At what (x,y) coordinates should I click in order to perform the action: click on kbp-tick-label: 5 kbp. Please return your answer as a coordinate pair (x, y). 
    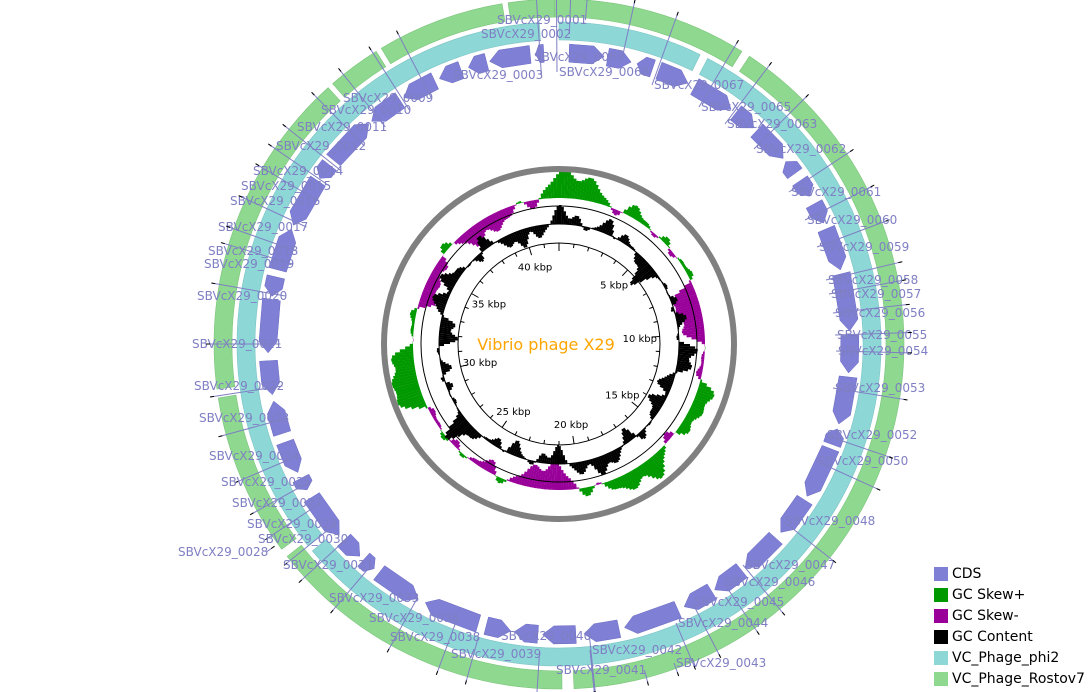
    Looking at the image, I should click on (614, 286).